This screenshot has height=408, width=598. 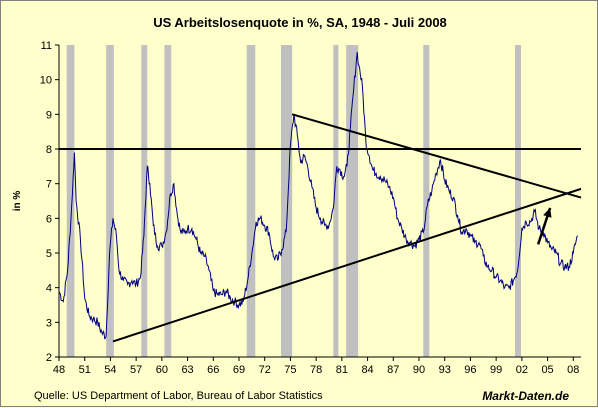 I want to click on y-tick-label: 4, so click(x=49, y=289).